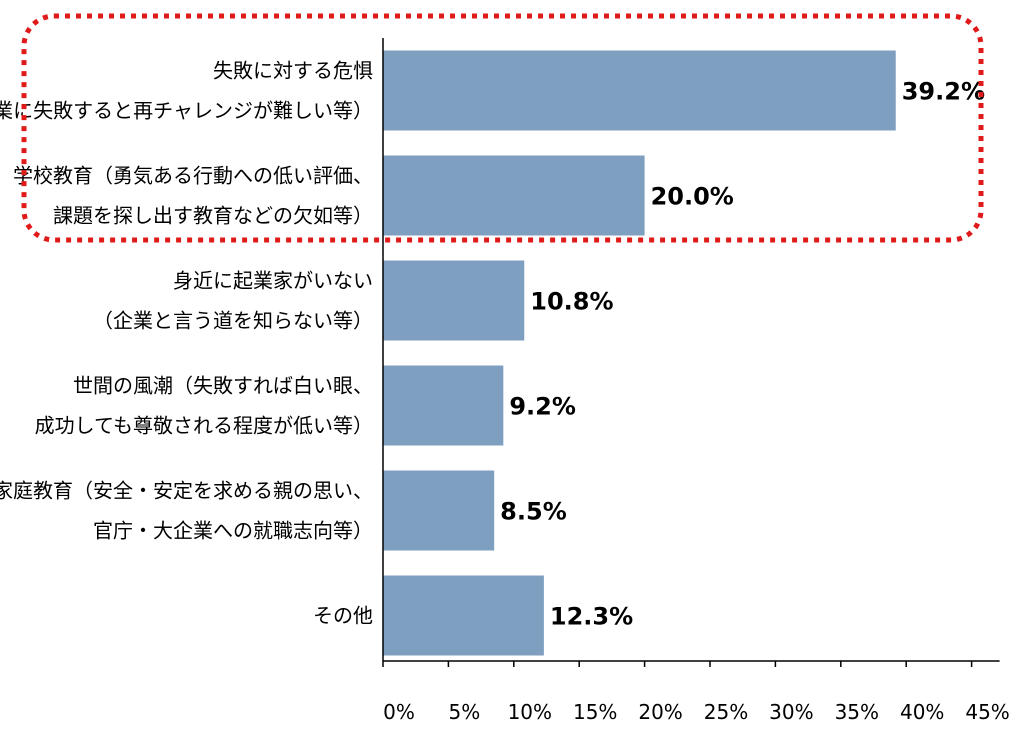 The width and height of the screenshot is (1012, 742). What do you see at coordinates (571, 302) in the screenshot?
I see `value-label-2: 10.8%` at bounding box center [571, 302].